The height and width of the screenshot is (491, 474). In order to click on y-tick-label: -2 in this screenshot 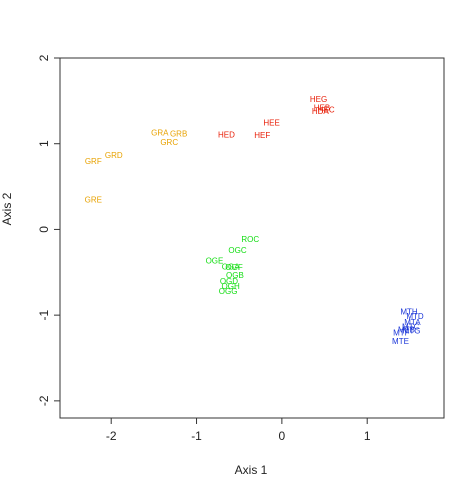, I will do `click(44, 400)`.